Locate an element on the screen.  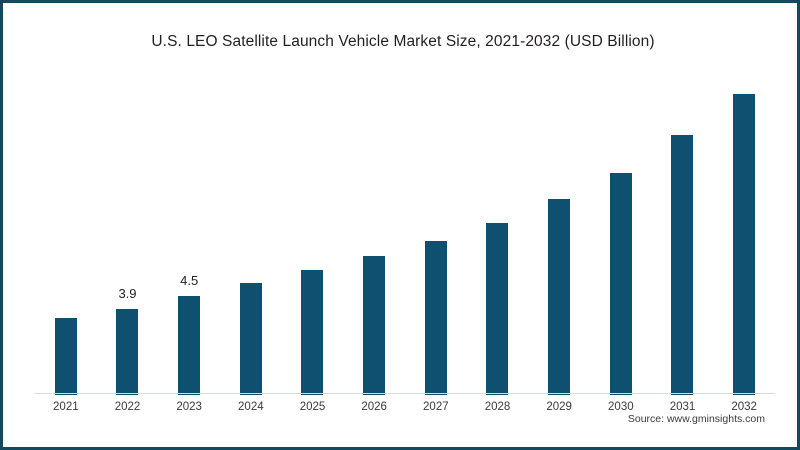
bar-value-label: 4.5 is located at coordinates (189, 280).